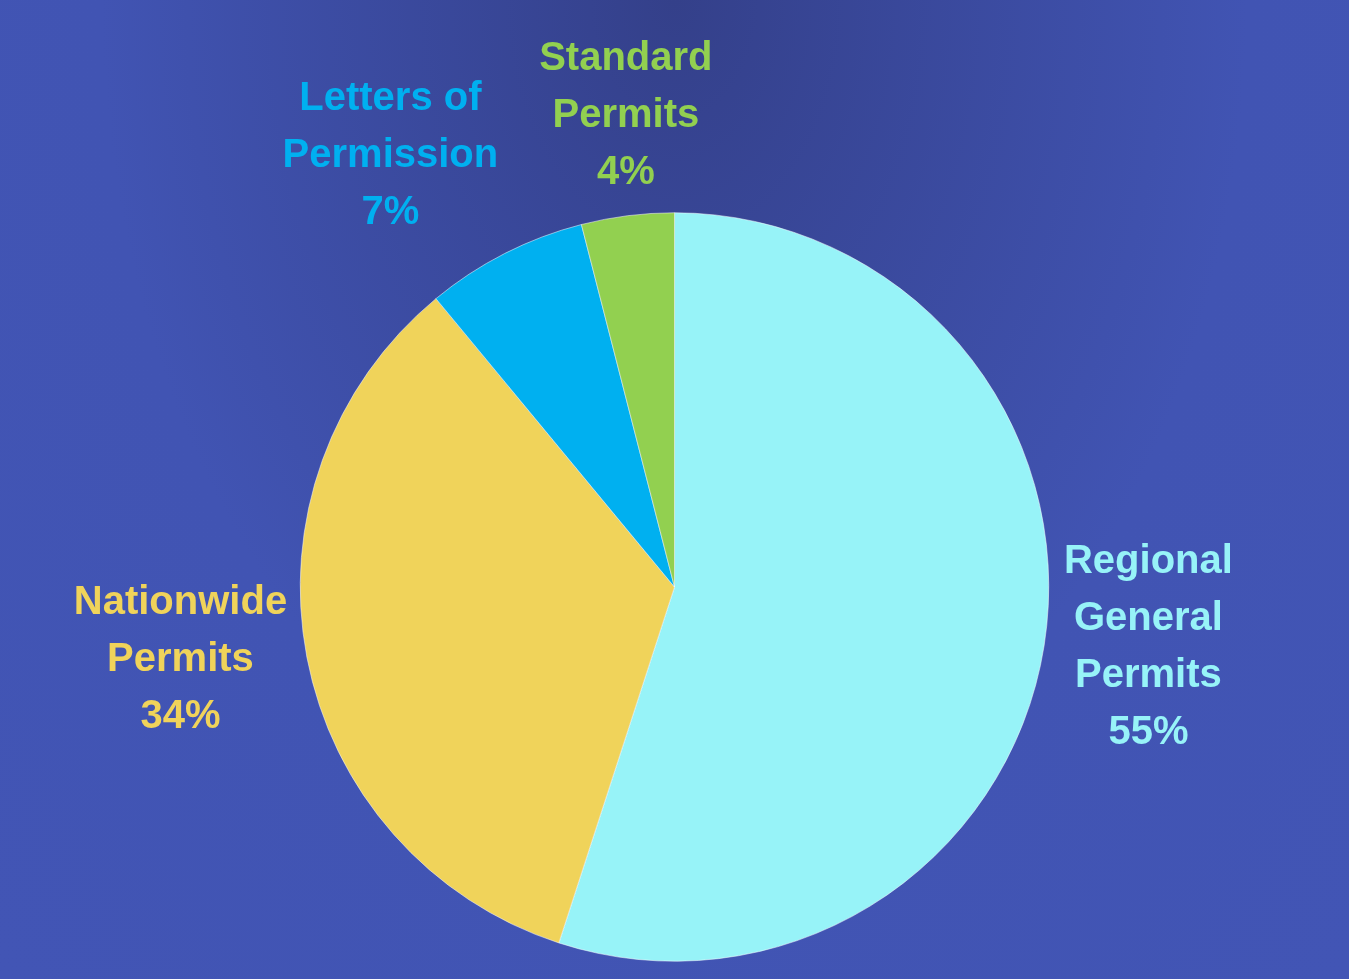 The height and width of the screenshot is (979, 1349). What do you see at coordinates (626, 85) in the screenshot?
I see `slice-label: Standard Permits` at bounding box center [626, 85].